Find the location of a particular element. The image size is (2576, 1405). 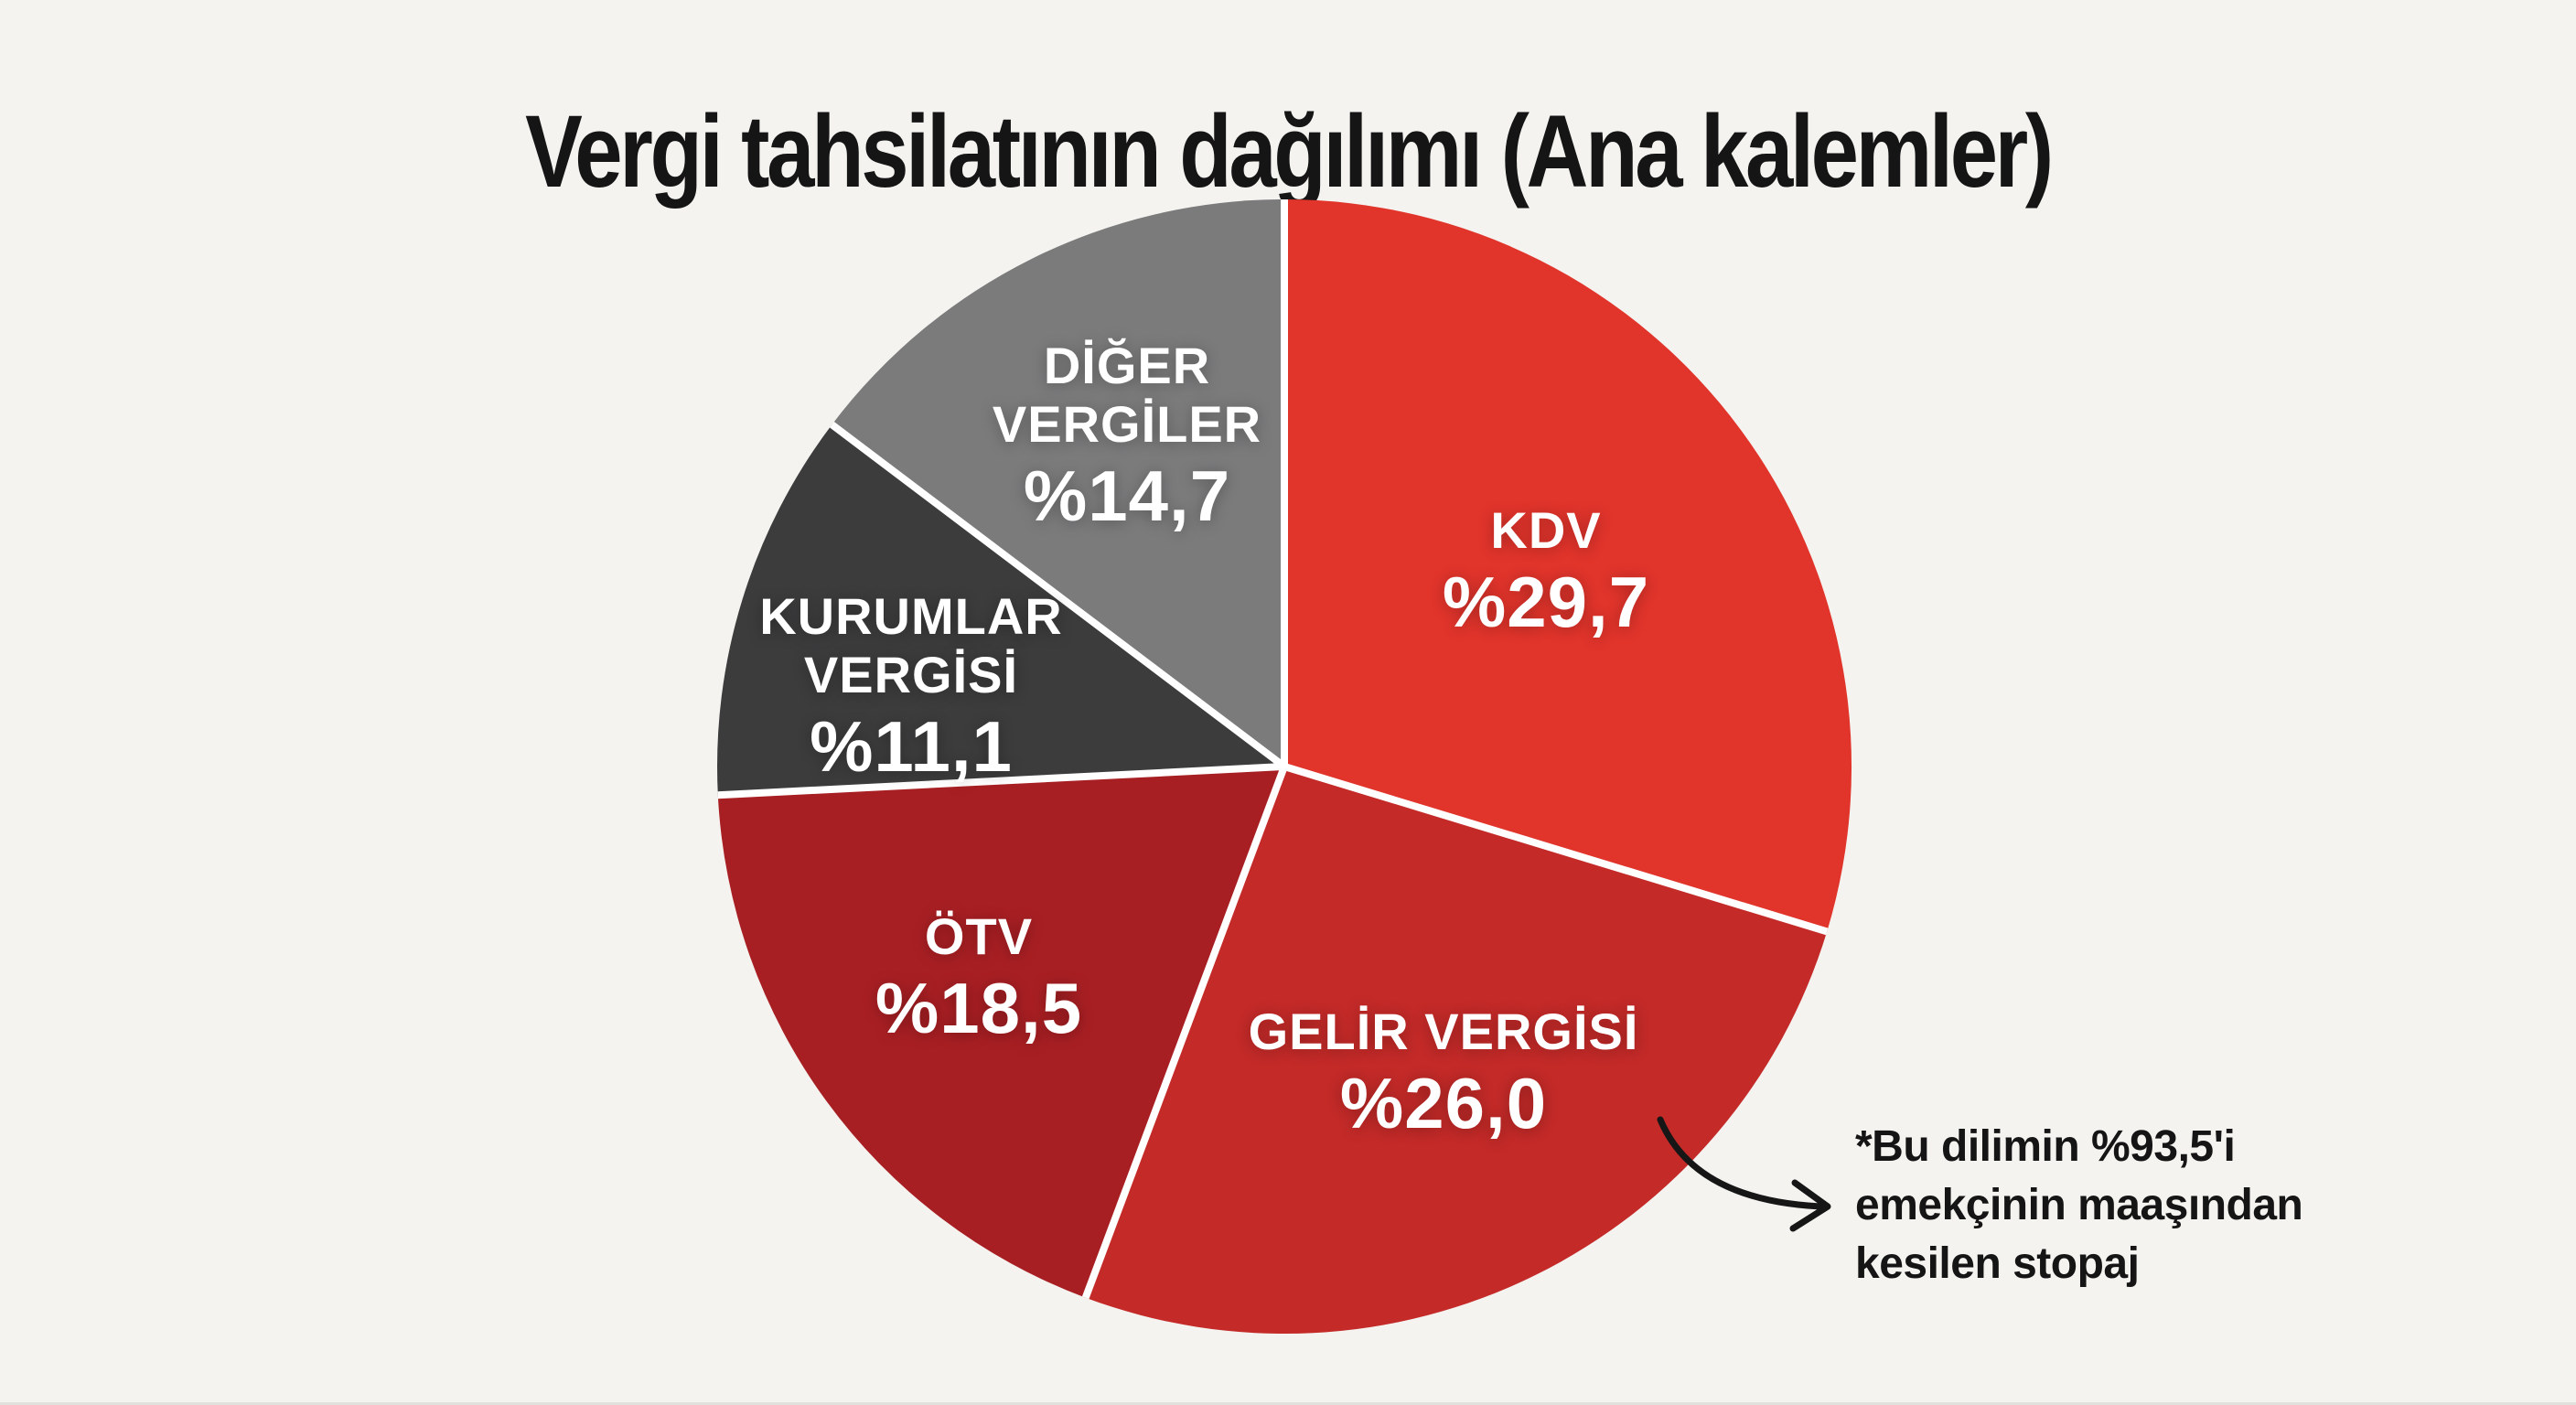

pie-slice-kdv is located at coordinates (1568, 565).